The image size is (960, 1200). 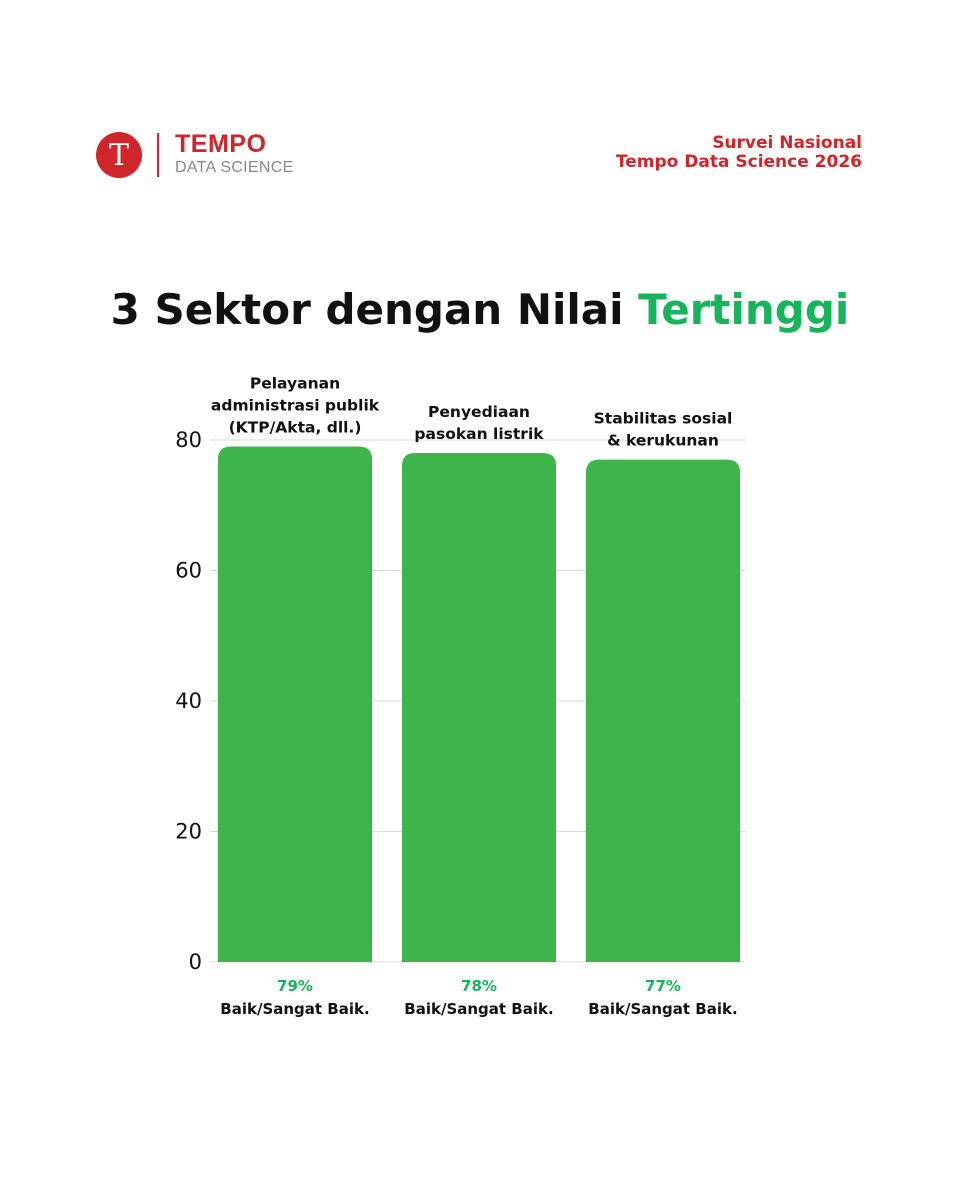 What do you see at coordinates (188, 571) in the screenshot?
I see `y-tick-label: 60` at bounding box center [188, 571].